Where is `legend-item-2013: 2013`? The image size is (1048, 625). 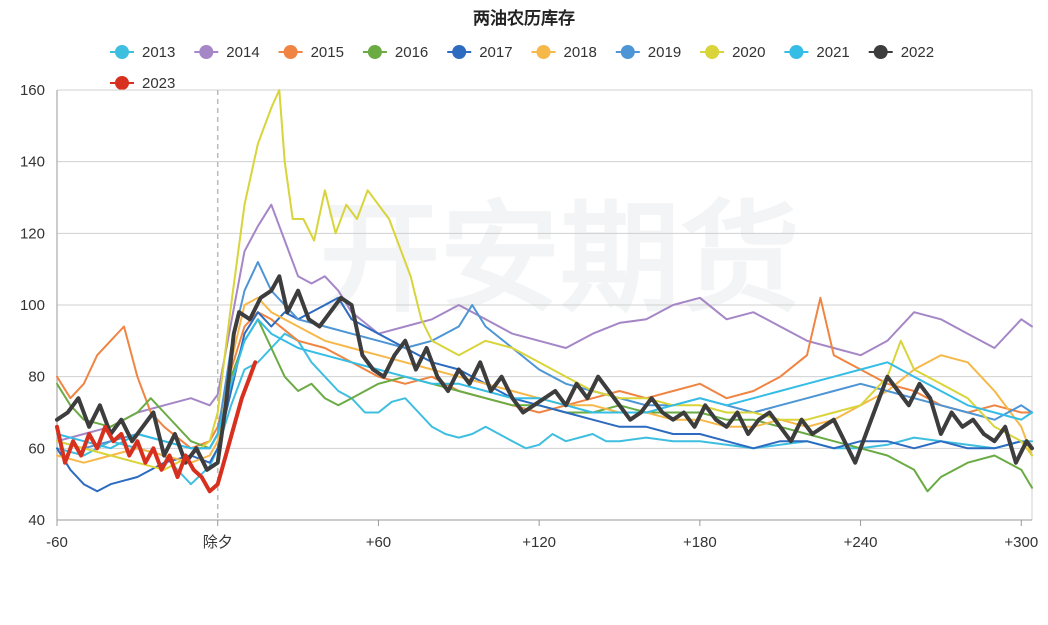 legend-item-2013: 2013 is located at coordinates (142, 52).